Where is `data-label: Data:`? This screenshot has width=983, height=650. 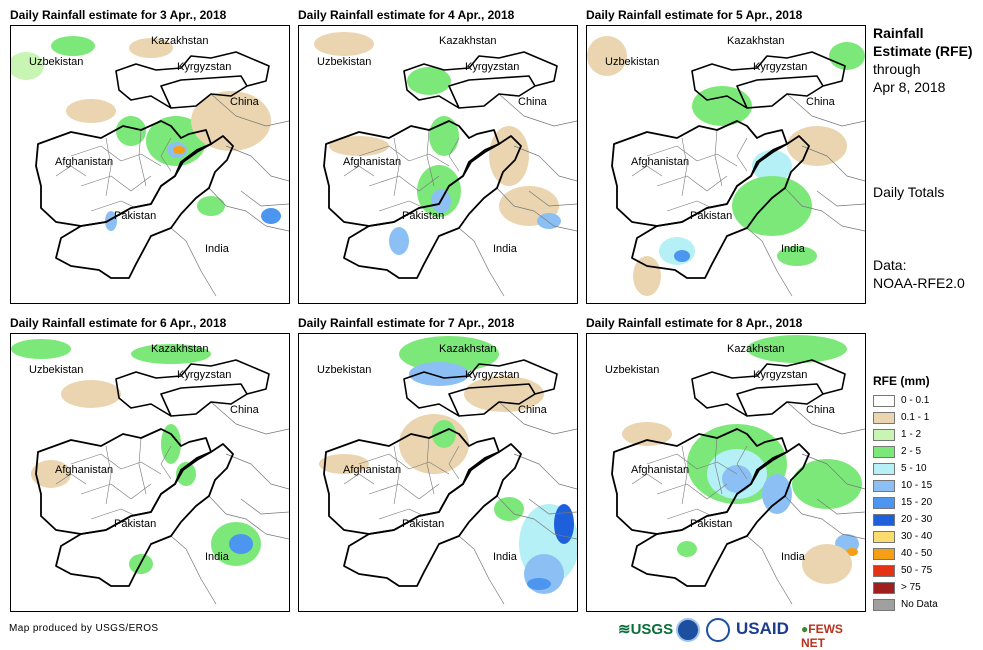 data-label: Data: is located at coordinates (890, 265).